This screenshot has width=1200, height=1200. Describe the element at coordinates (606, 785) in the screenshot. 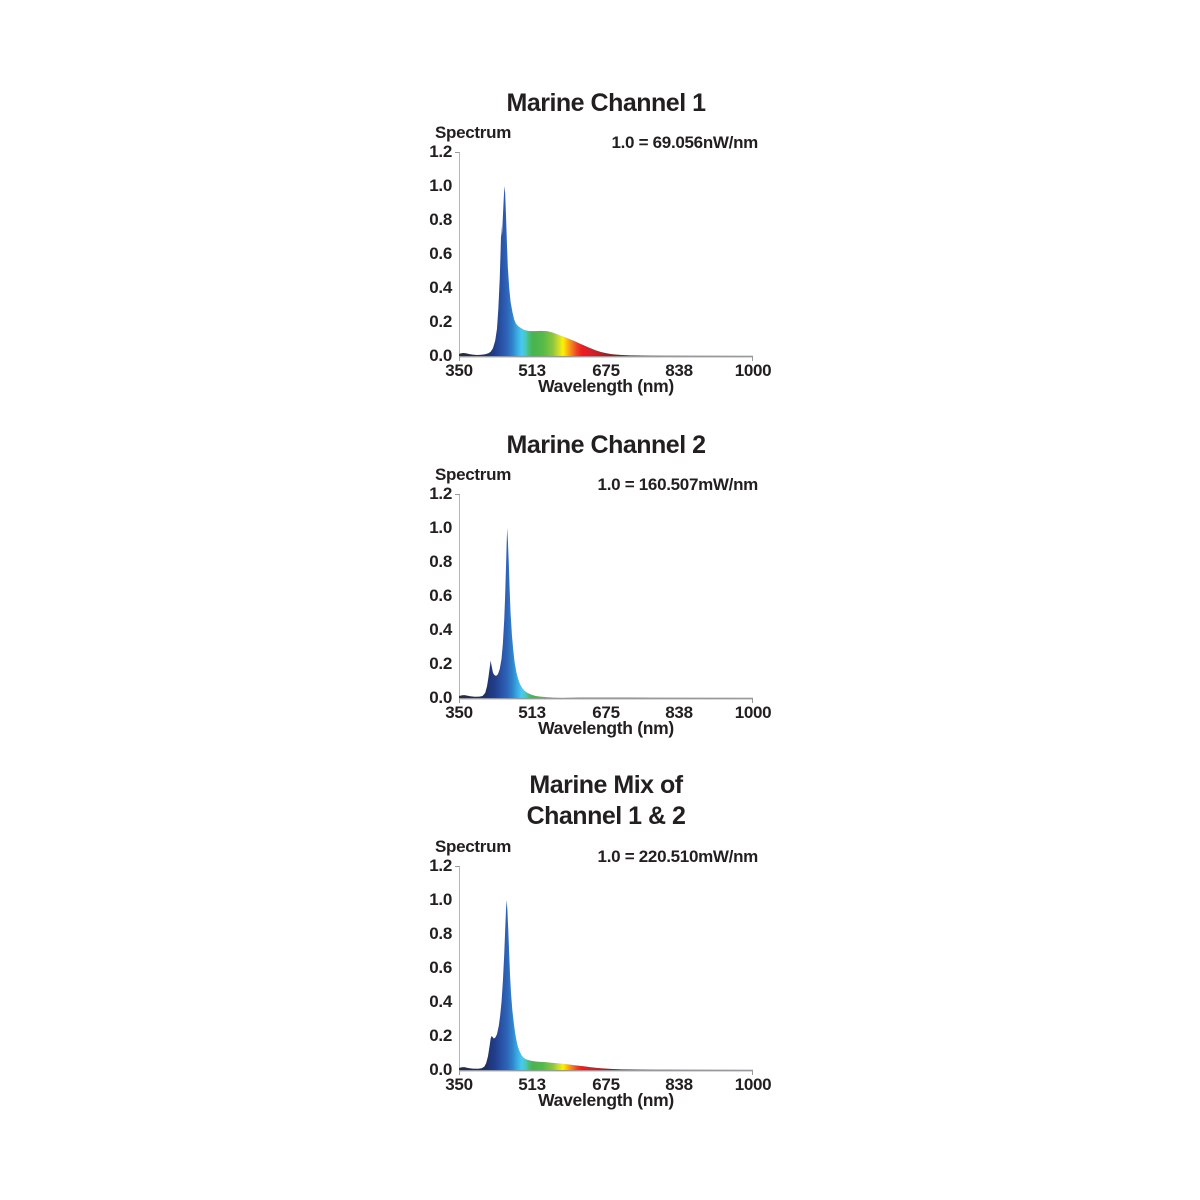

I see `chart-title-line-1: Marine Mix of` at that location.